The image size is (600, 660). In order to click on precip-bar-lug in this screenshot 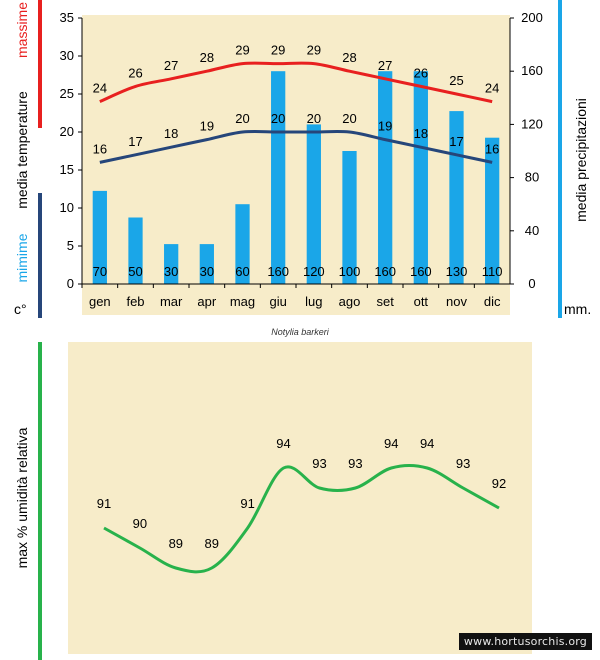, I will do `click(313, 204)`.